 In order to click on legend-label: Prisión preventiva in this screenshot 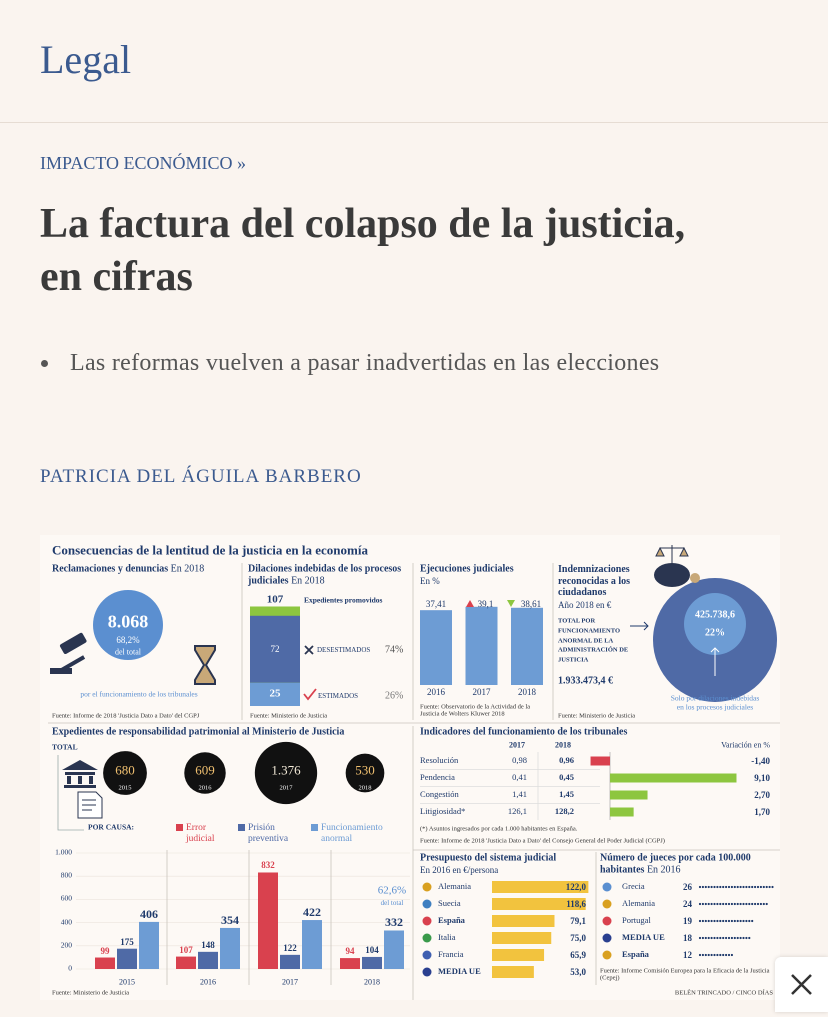, I will do `click(268, 833)`.